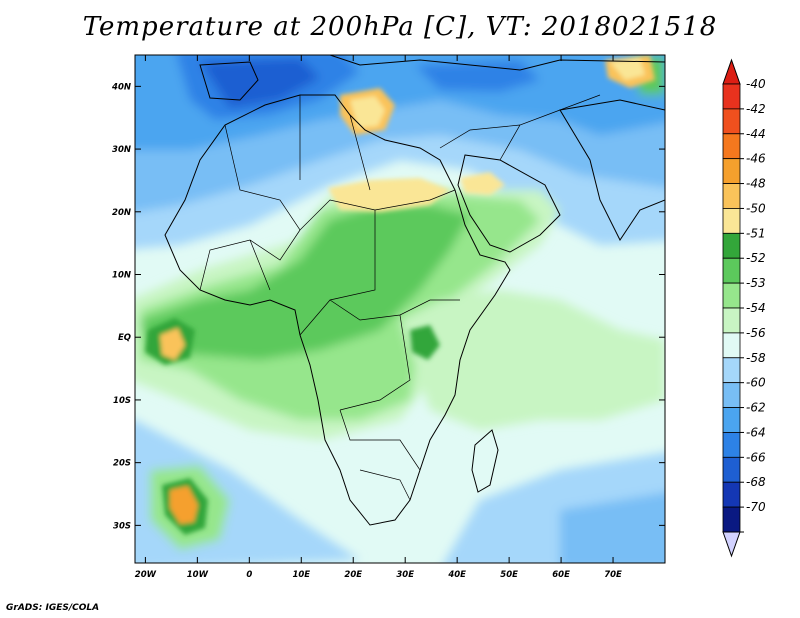  What do you see at coordinates (613, 575) in the screenshot?
I see `lon-label: 70E` at bounding box center [613, 575].